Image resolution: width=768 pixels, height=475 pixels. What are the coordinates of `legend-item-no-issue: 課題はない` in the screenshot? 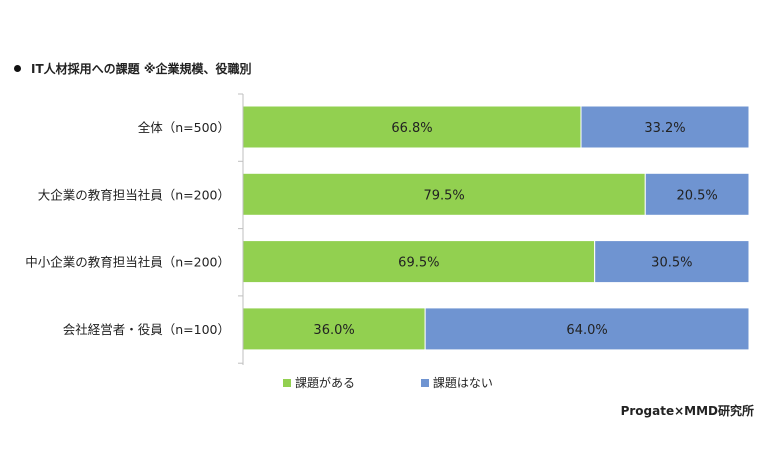 It's located at (456, 382).